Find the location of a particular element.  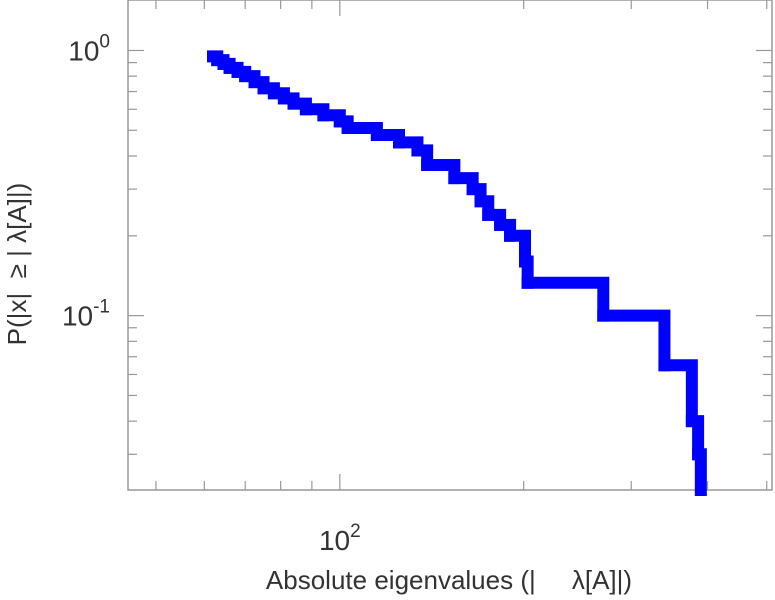

x-tick-label: 102 is located at coordinates (340, 538).